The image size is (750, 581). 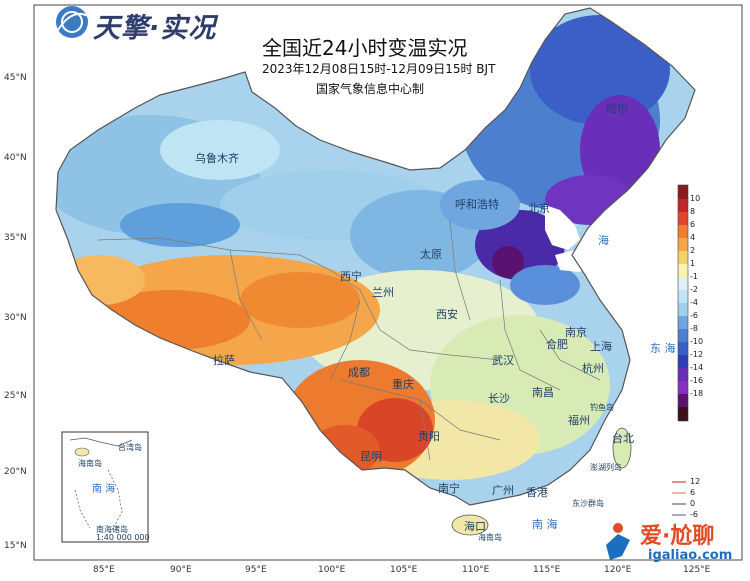 I want to click on island-label: 澎湖列岛, so click(x=606, y=467).